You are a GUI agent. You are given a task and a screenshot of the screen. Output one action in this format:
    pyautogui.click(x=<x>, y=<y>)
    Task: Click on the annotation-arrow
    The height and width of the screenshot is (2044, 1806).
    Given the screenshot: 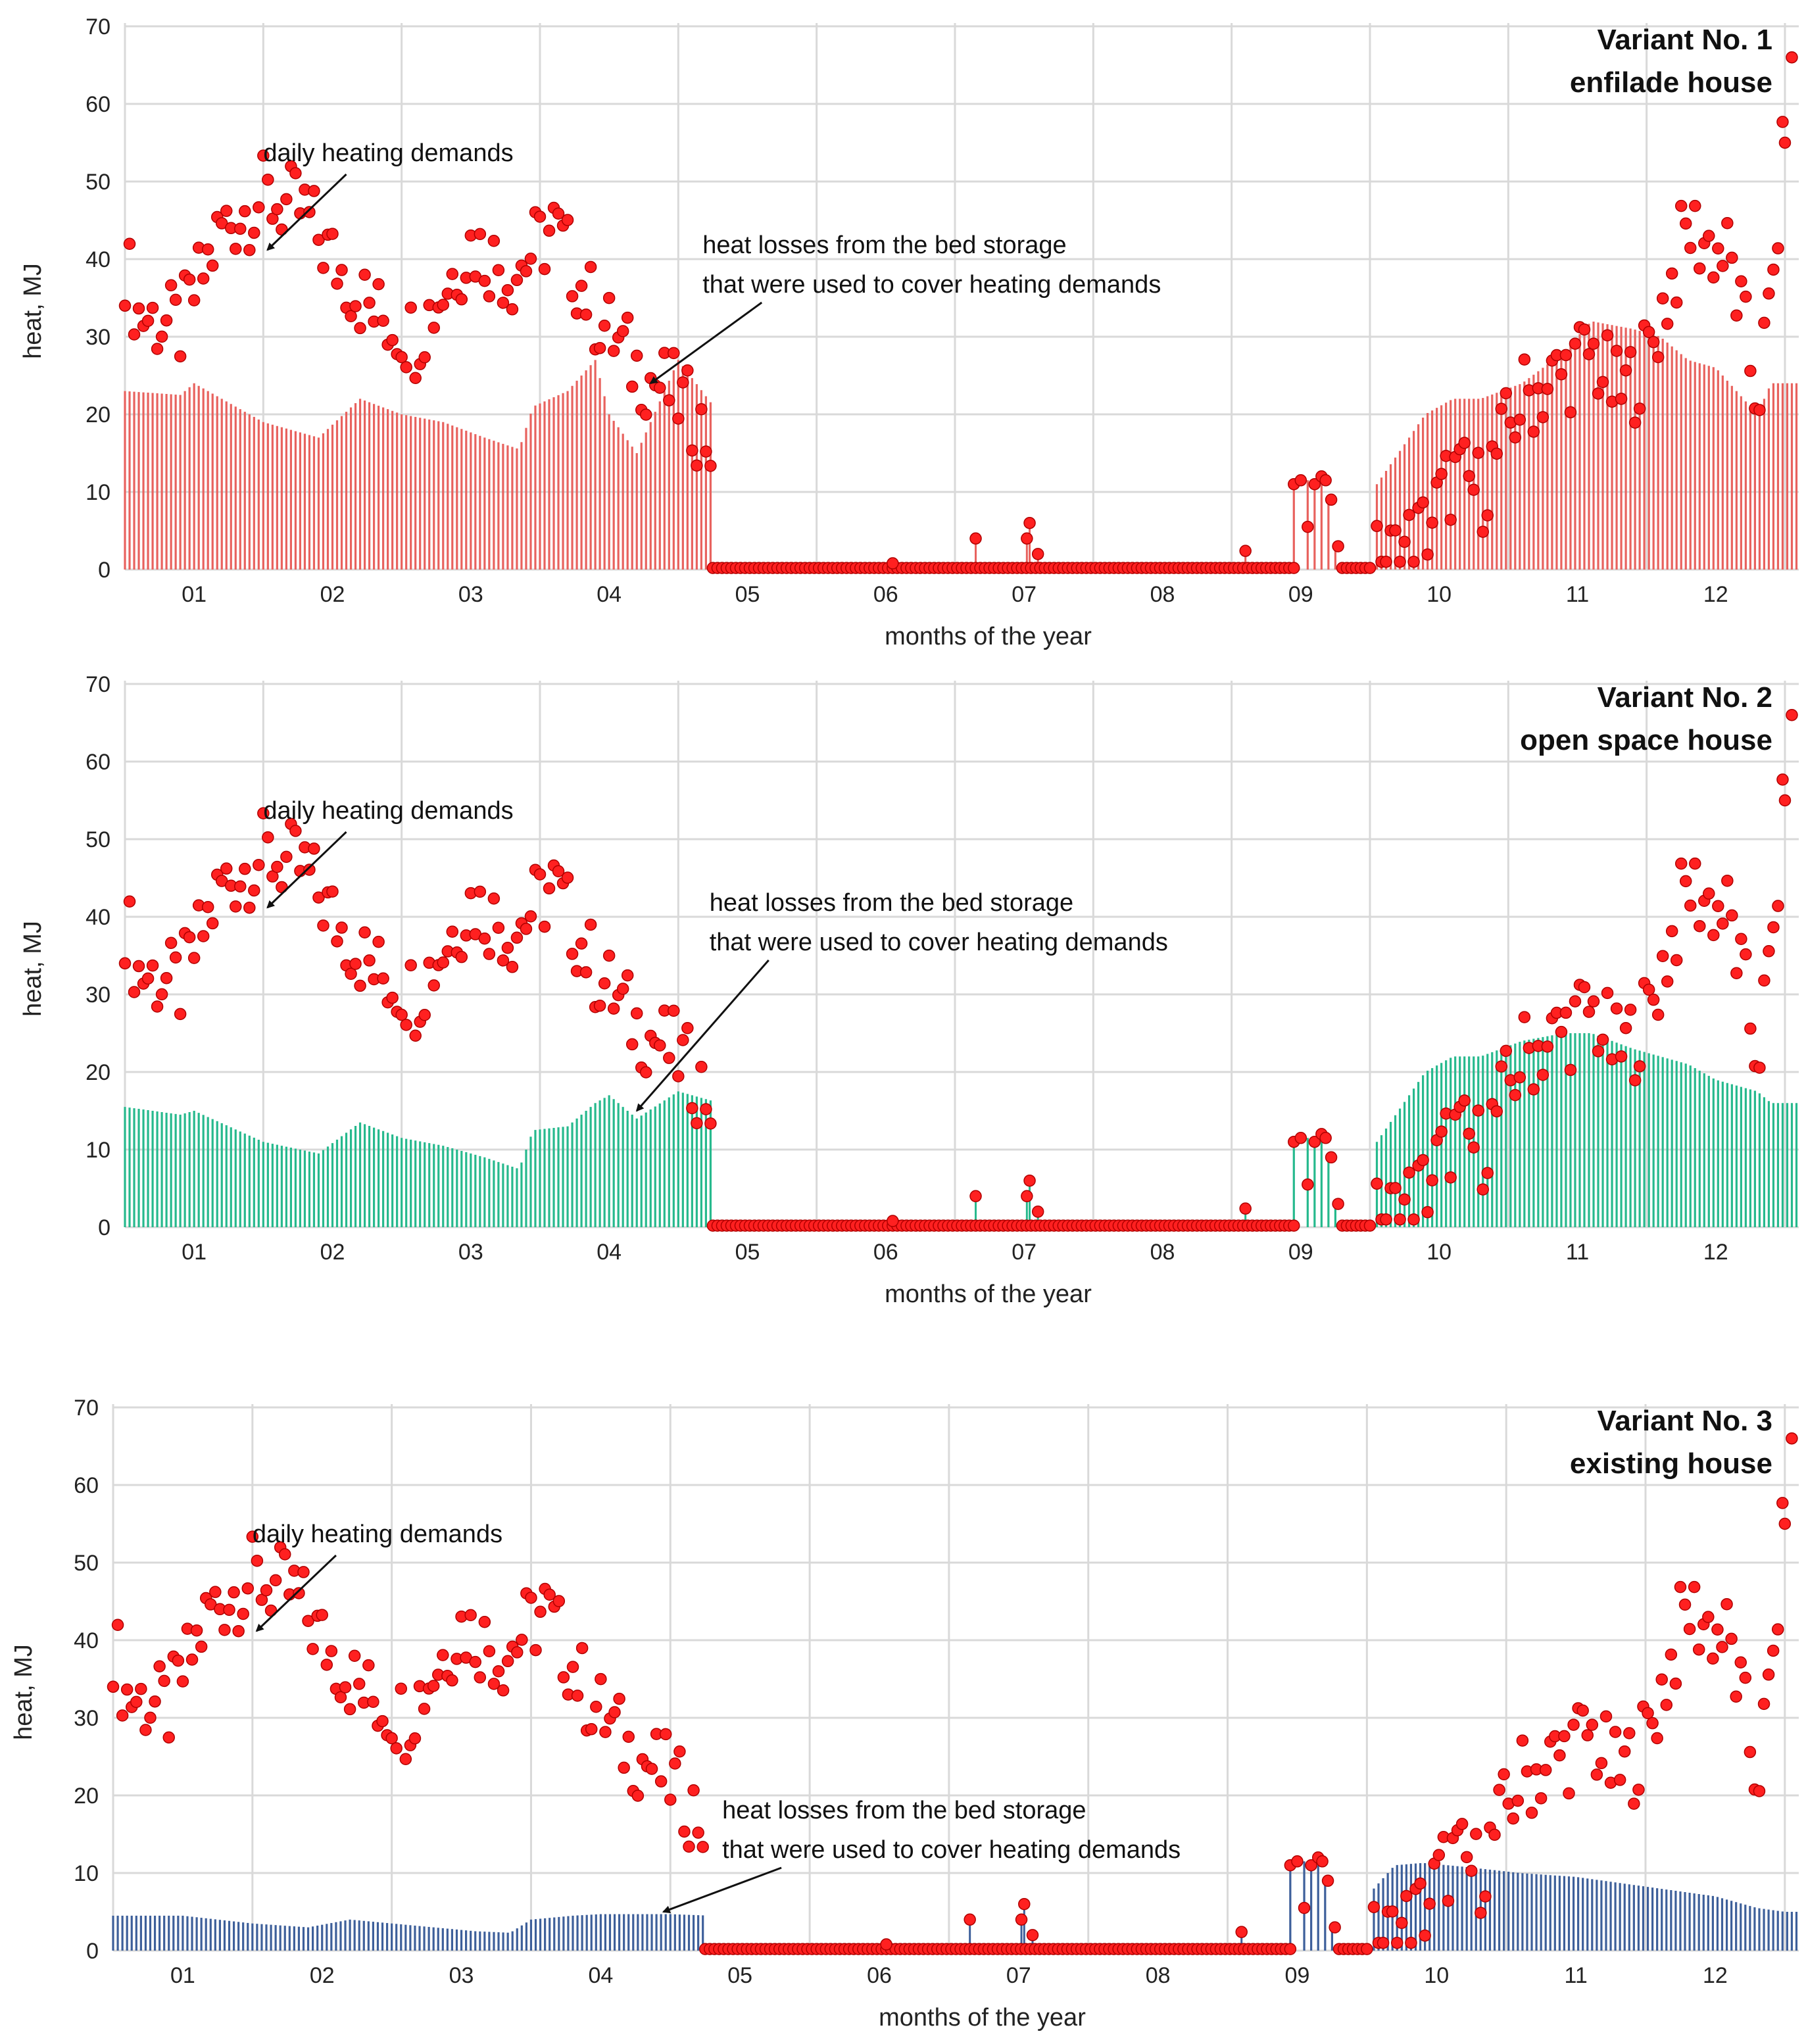 What is the action you would take?
    pyautogui.click(x=306, y=212)
    